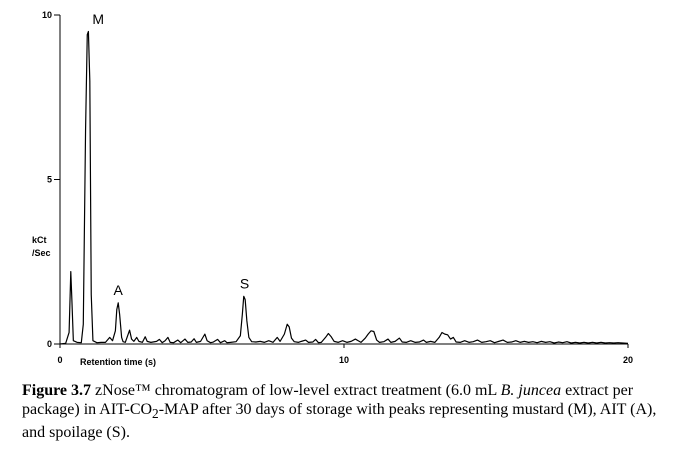 The image size is (697, 467). Describe the element at coordinates (328, 400) in the screenshot. I see `caption-text-2: extract per package) in AIT-CO` at that location.